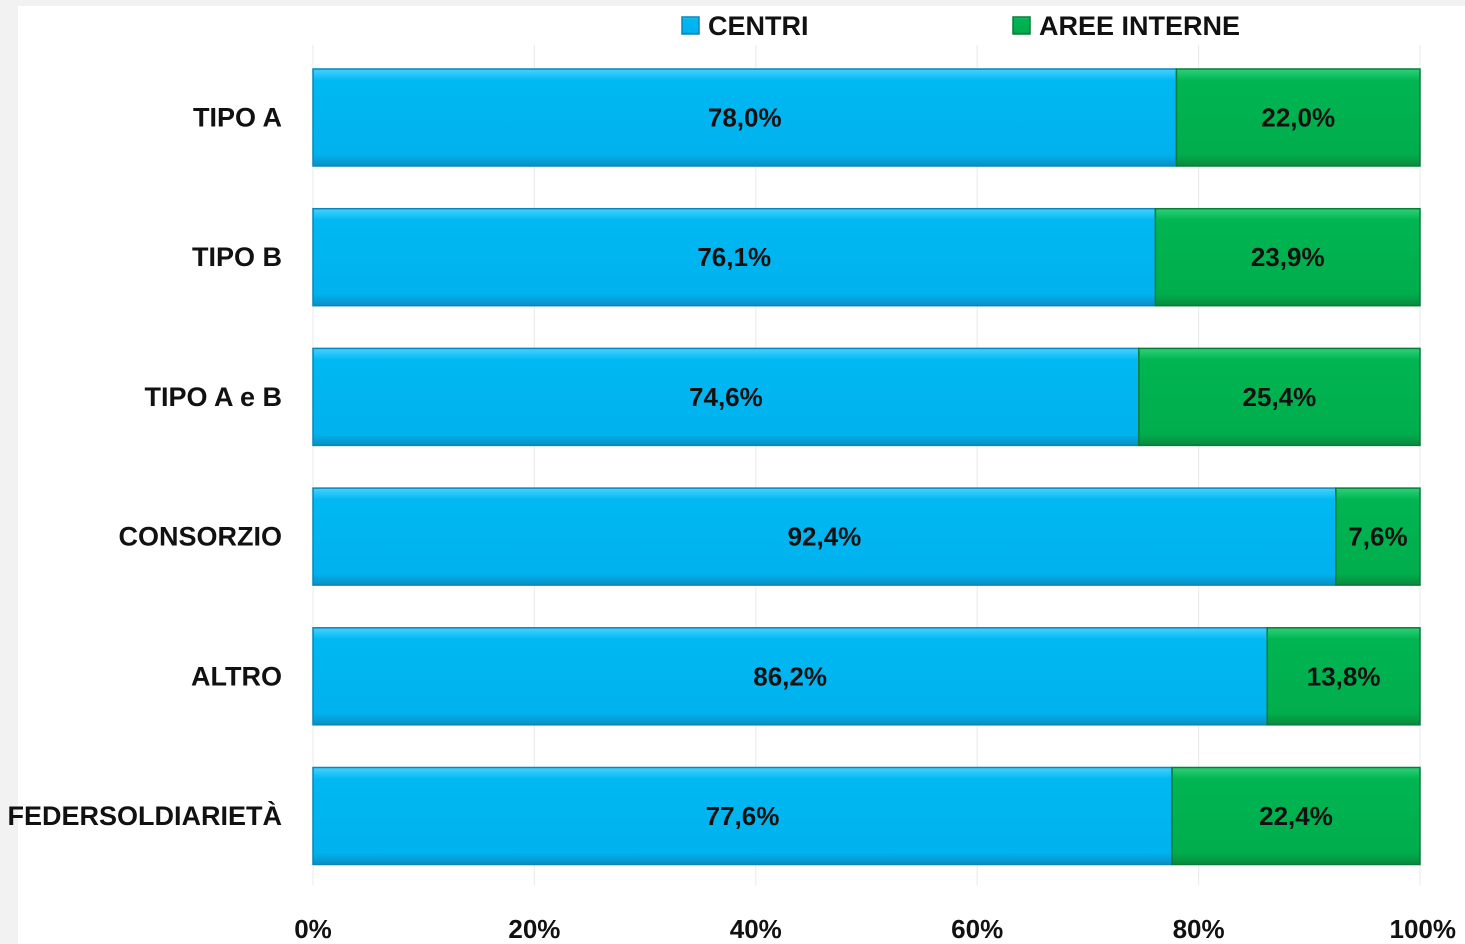 The image size is (1465, 944). I want to click on value-label: 23,9%, so click(1288, 257).